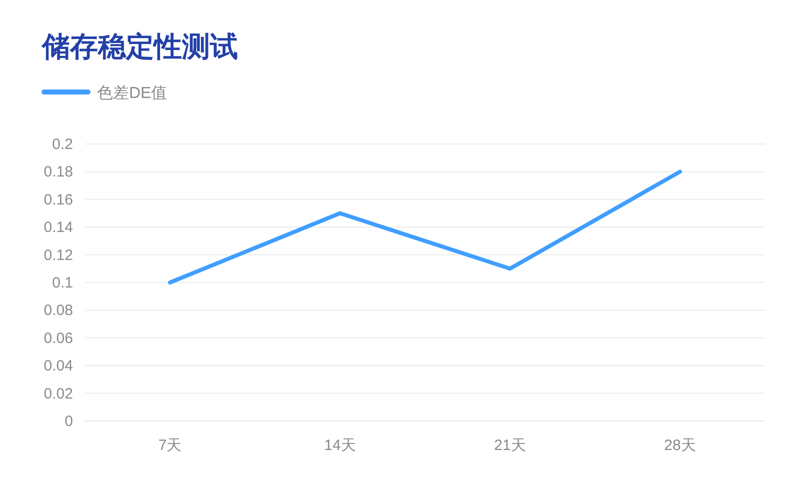 This screenshot has width=800, height=480. Describe the element at coordinates (58, 338) in the screenshot. I see `y-tick-label: 0.06` at that location.